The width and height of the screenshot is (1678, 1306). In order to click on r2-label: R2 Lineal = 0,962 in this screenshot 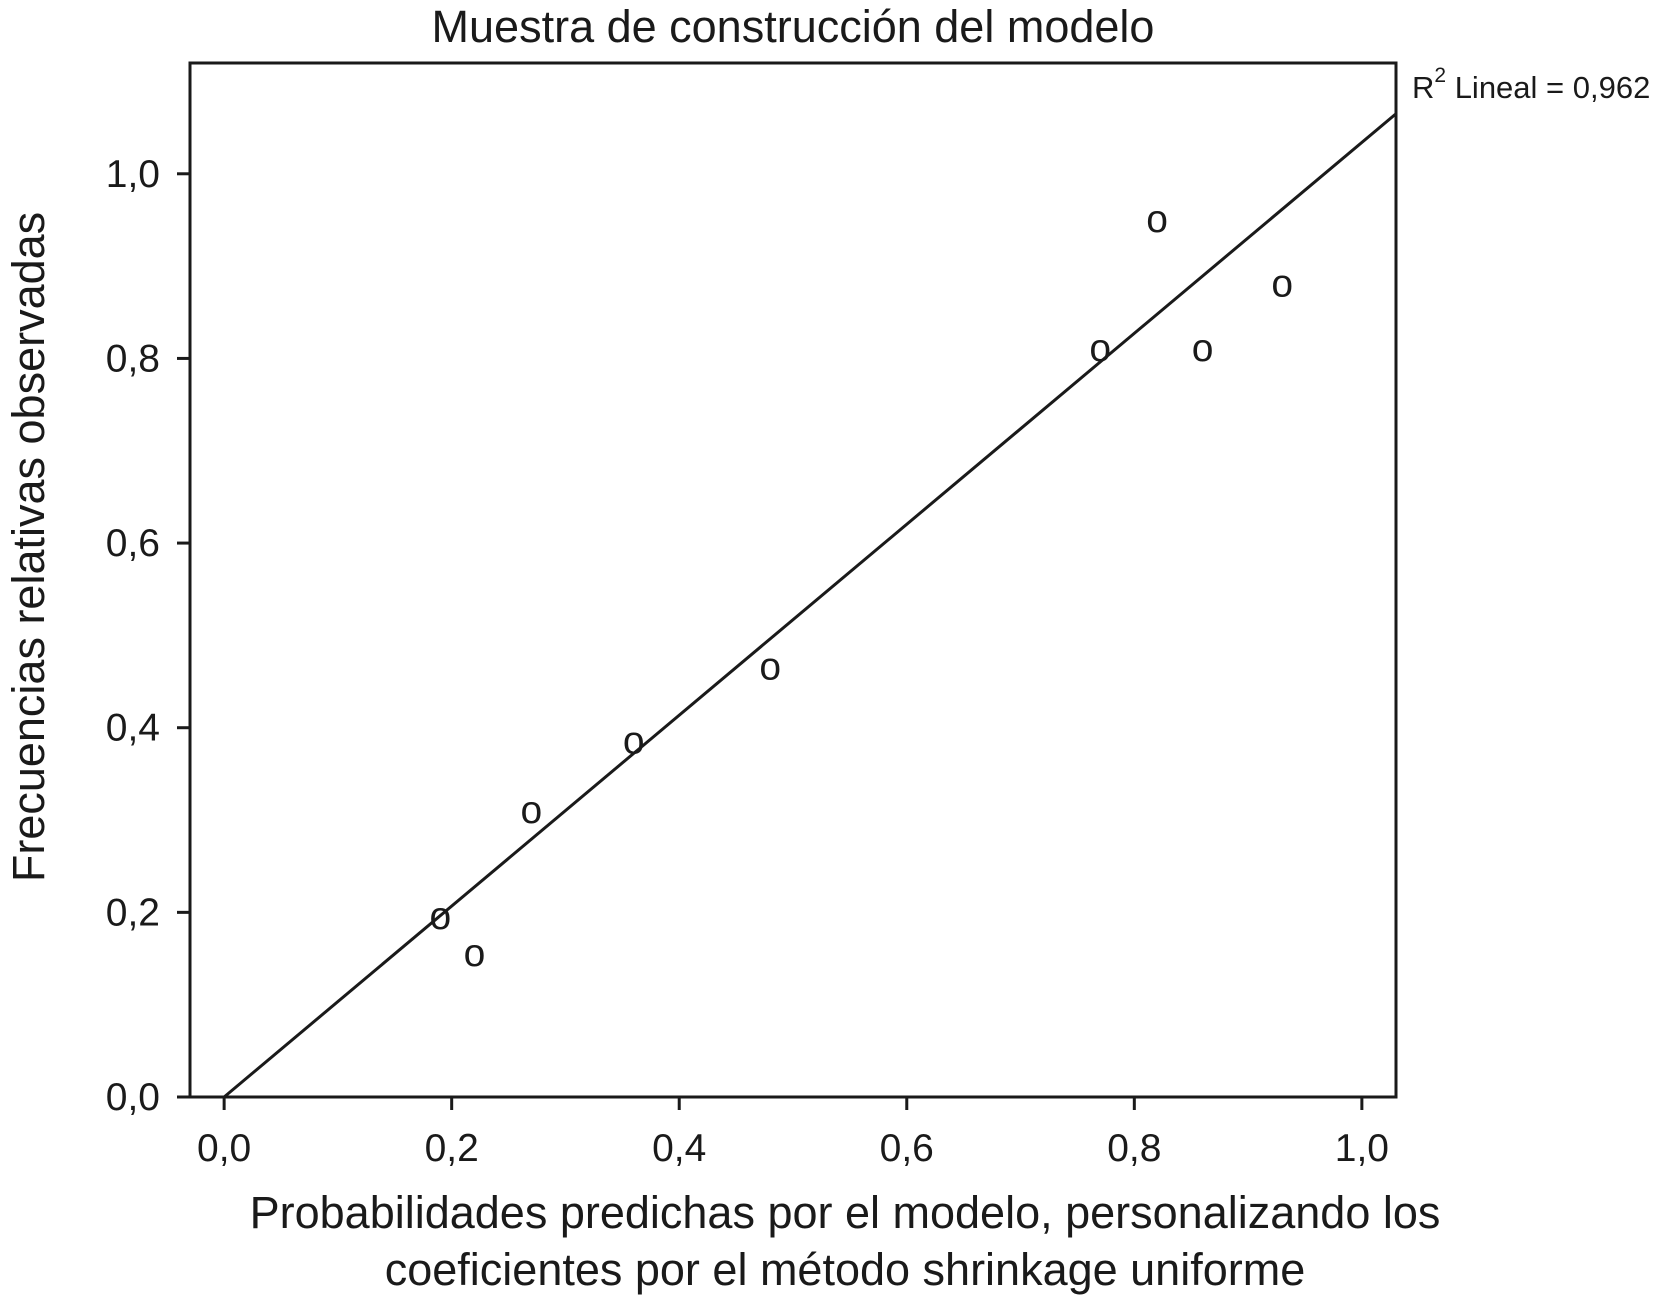, I will do `click(1531, 84)`.